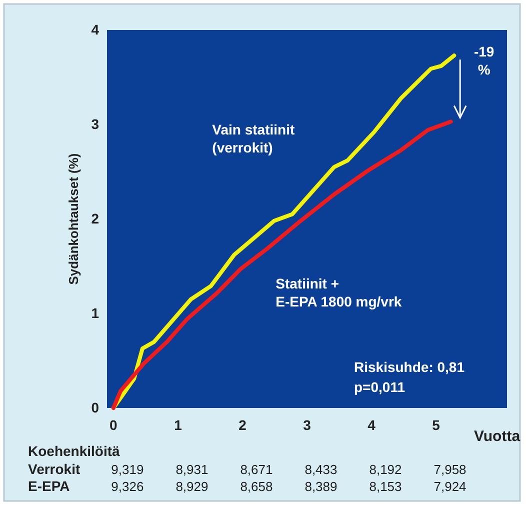 The image size is (526, 507). What do you see at coordinates (95, 407) in the screenshot?
I see `y-tick-label: 0` at bounding box center [95, 407].